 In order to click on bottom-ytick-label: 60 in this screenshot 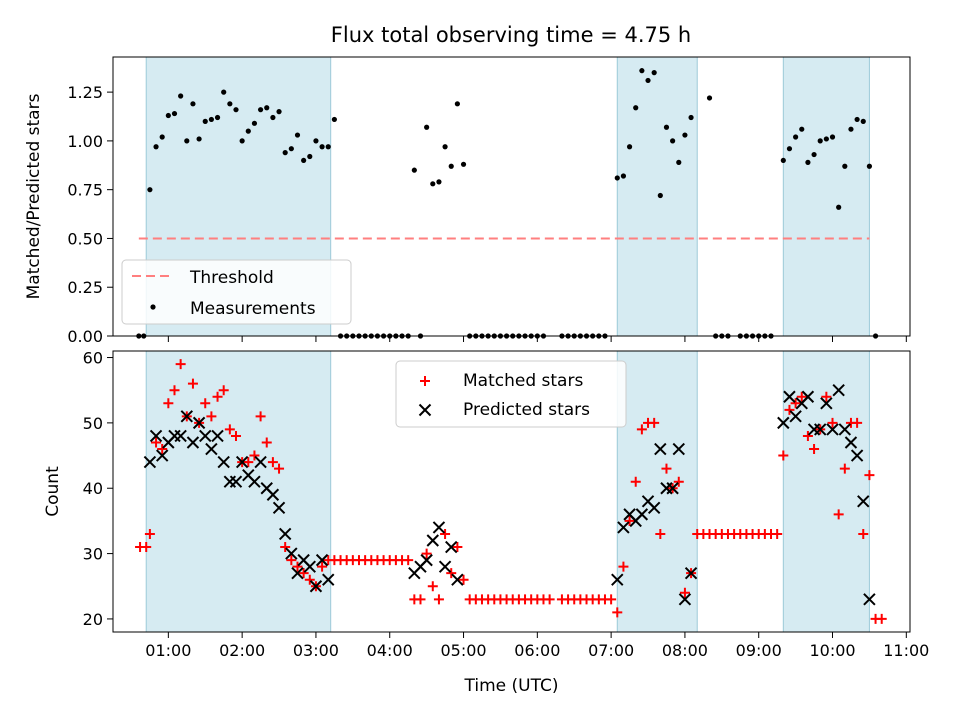, I will do `click(93, 358)`.